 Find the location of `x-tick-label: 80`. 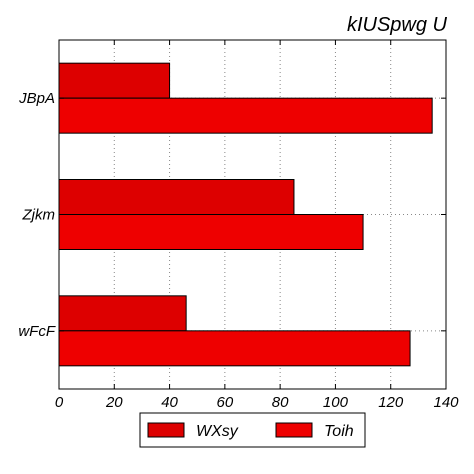

x-tick-label: 80 is located at coordinates (280, 402).